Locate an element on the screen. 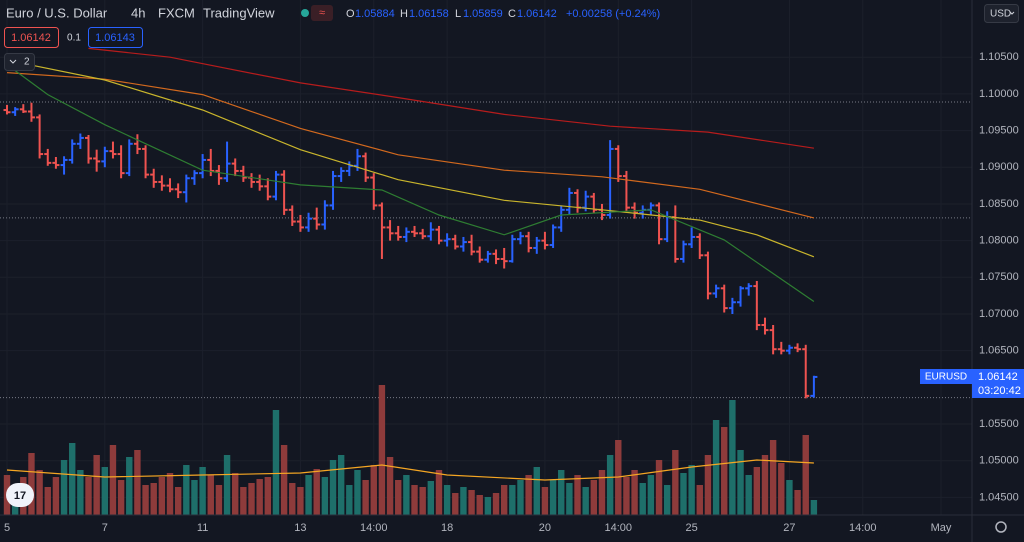 The image size is (1024, 542). alert-glyph: ≈ is located at coordinates (322, 13).